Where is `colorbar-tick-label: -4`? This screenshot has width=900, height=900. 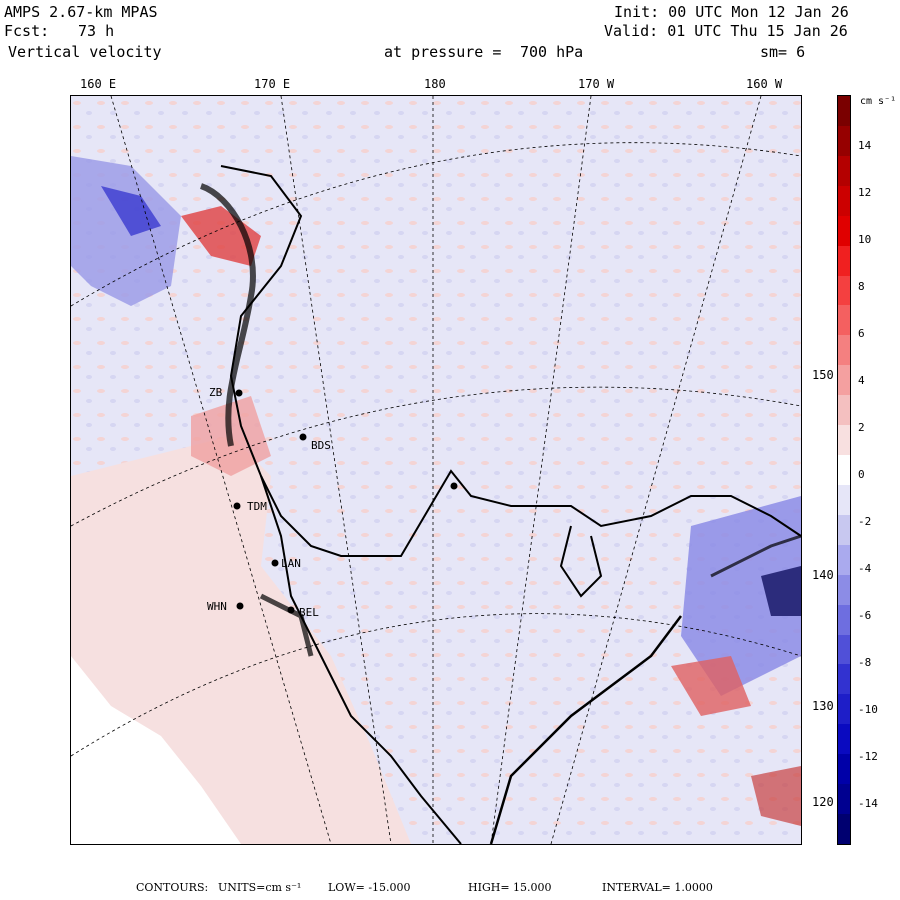
colorbar-tick-label: -4 is located at coordinates (865, 568).